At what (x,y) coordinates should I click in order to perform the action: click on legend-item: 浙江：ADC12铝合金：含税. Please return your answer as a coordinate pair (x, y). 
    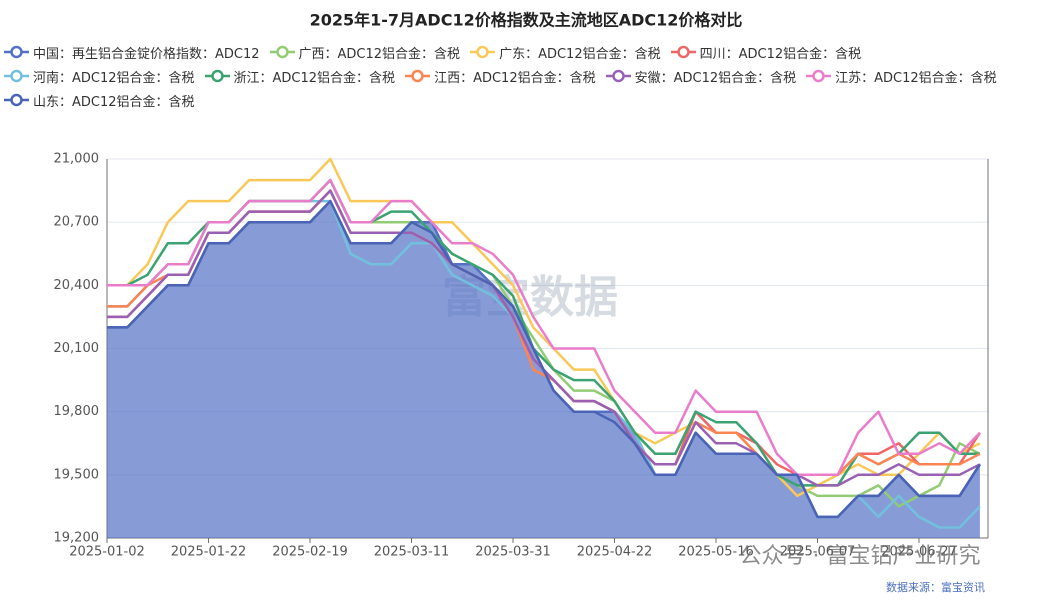
    Looking at the image, I should click on (300, 76).